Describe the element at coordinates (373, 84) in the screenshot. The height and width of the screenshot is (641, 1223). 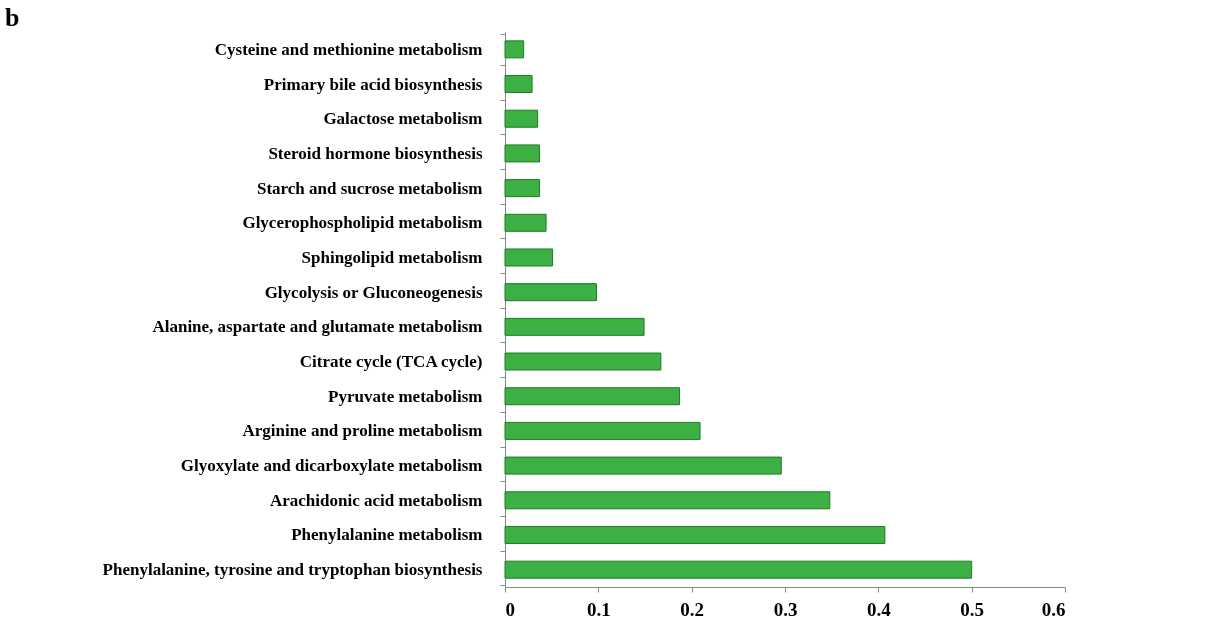
I see `y-tick-label: Primary bile acid biosynthesis` at that location.